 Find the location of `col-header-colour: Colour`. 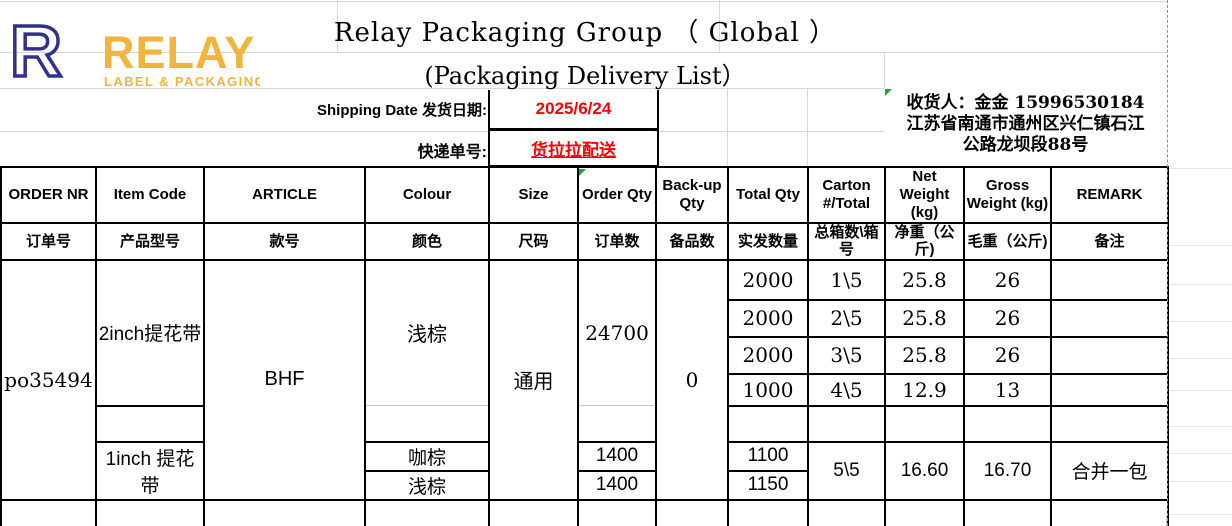

col-header-colour: Colour is located at coordinates (427, 195).